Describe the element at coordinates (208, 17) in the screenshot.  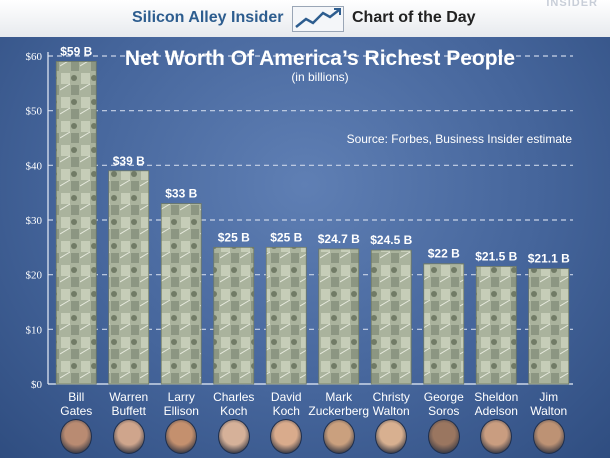
I see `brand-title: Silicon Alley Insider` at that location.